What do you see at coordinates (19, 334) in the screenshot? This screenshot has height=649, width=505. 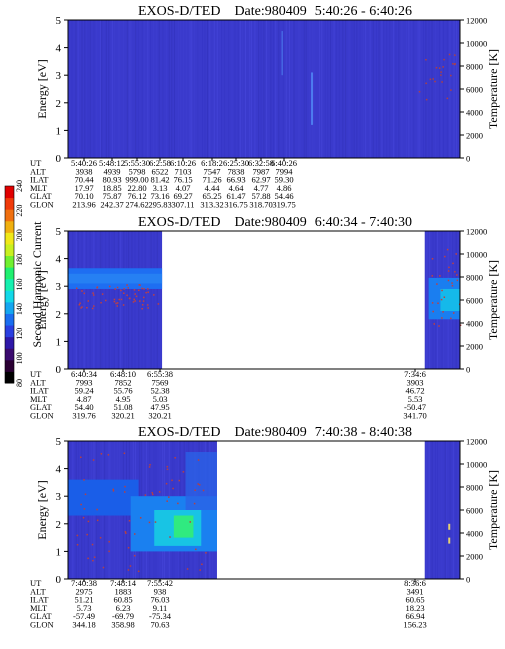 I see `colorbar-tick-label: 120` at bounding box center [19, 334].